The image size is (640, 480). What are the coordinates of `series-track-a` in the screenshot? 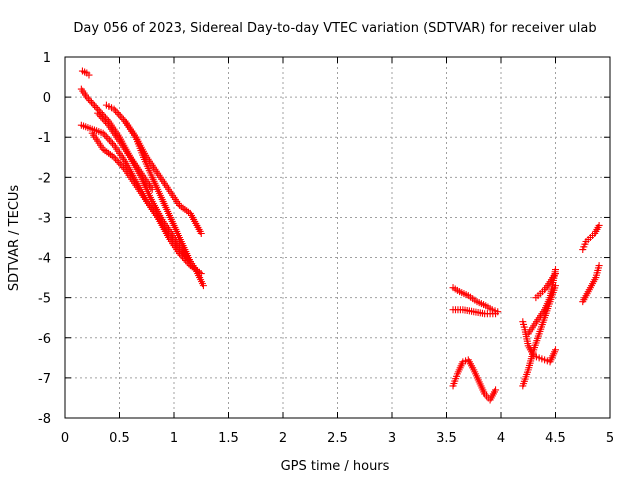 It's located at (85, 73).